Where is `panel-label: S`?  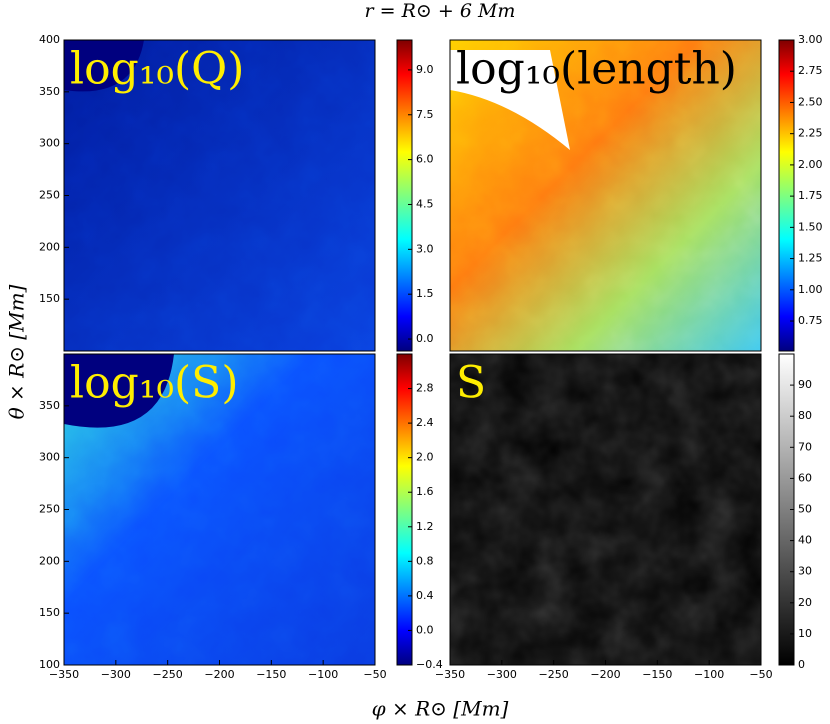 panel-label: S is located at coordinates (471, 383).